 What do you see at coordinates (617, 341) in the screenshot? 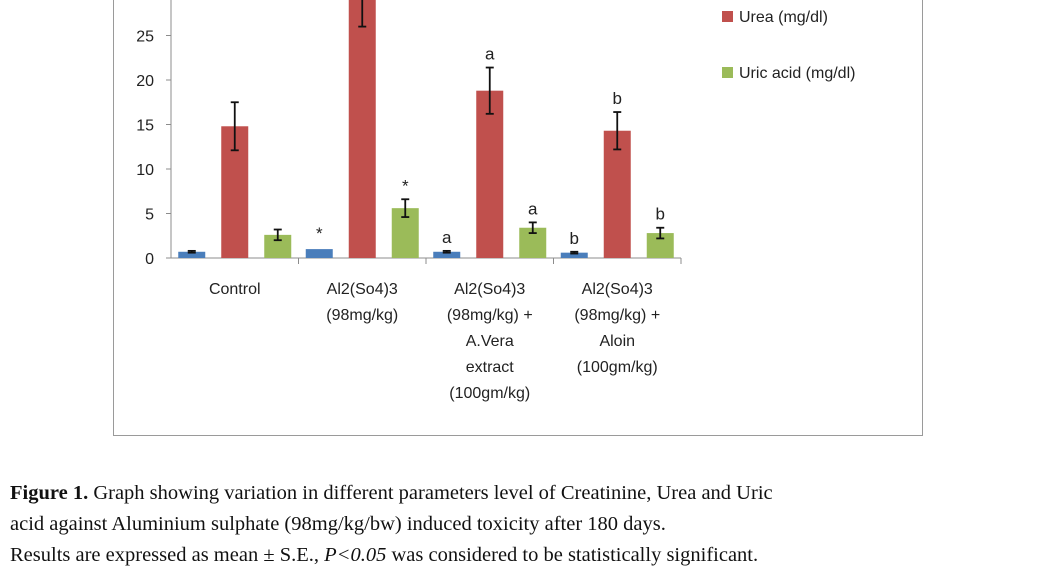
I see `x-category-label: Aloin` at bounding box center [617, 341].